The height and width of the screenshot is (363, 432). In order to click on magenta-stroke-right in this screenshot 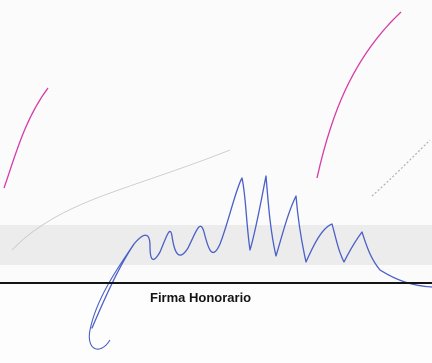, I will do `click(359, 95)`.